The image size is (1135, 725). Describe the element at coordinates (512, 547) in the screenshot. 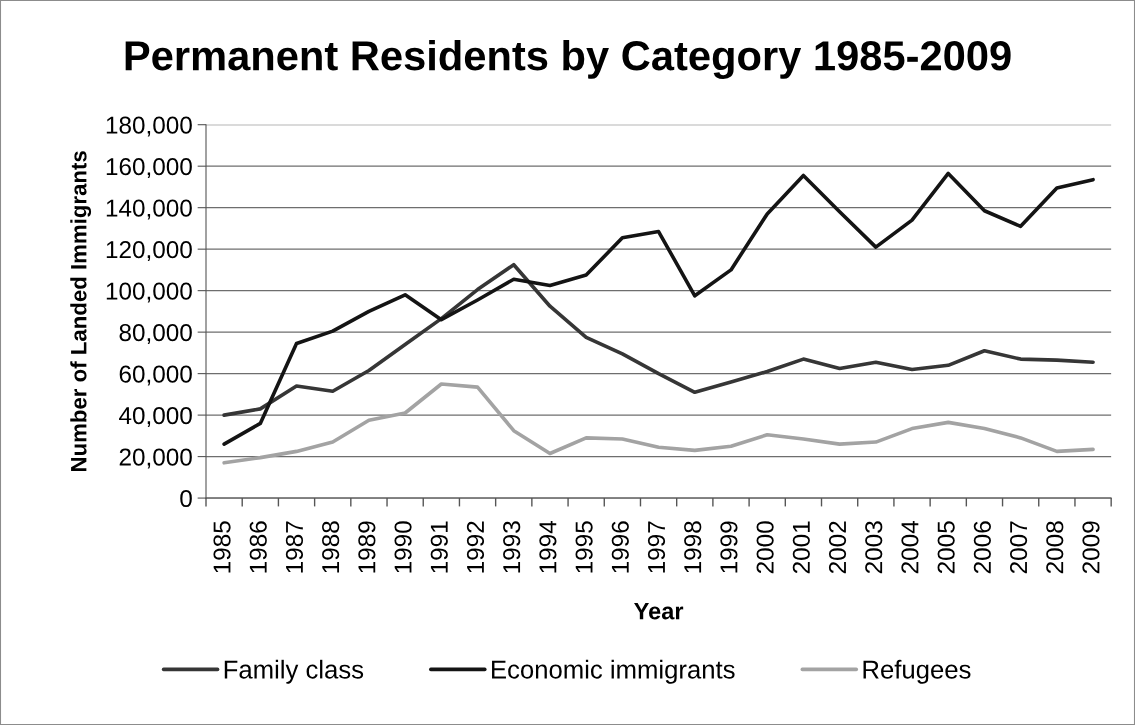

I see `x-tick-label: 1993` at that location.